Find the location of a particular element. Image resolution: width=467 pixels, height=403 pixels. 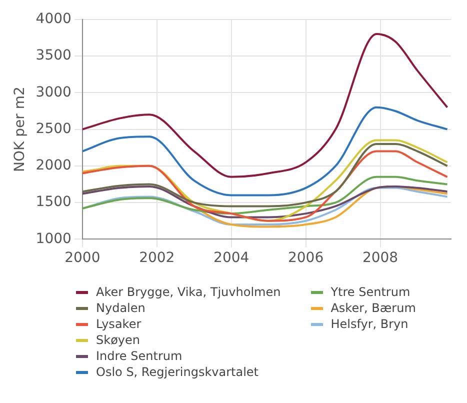

y-tick-label: 4000 is located at coordinates (54, 19).